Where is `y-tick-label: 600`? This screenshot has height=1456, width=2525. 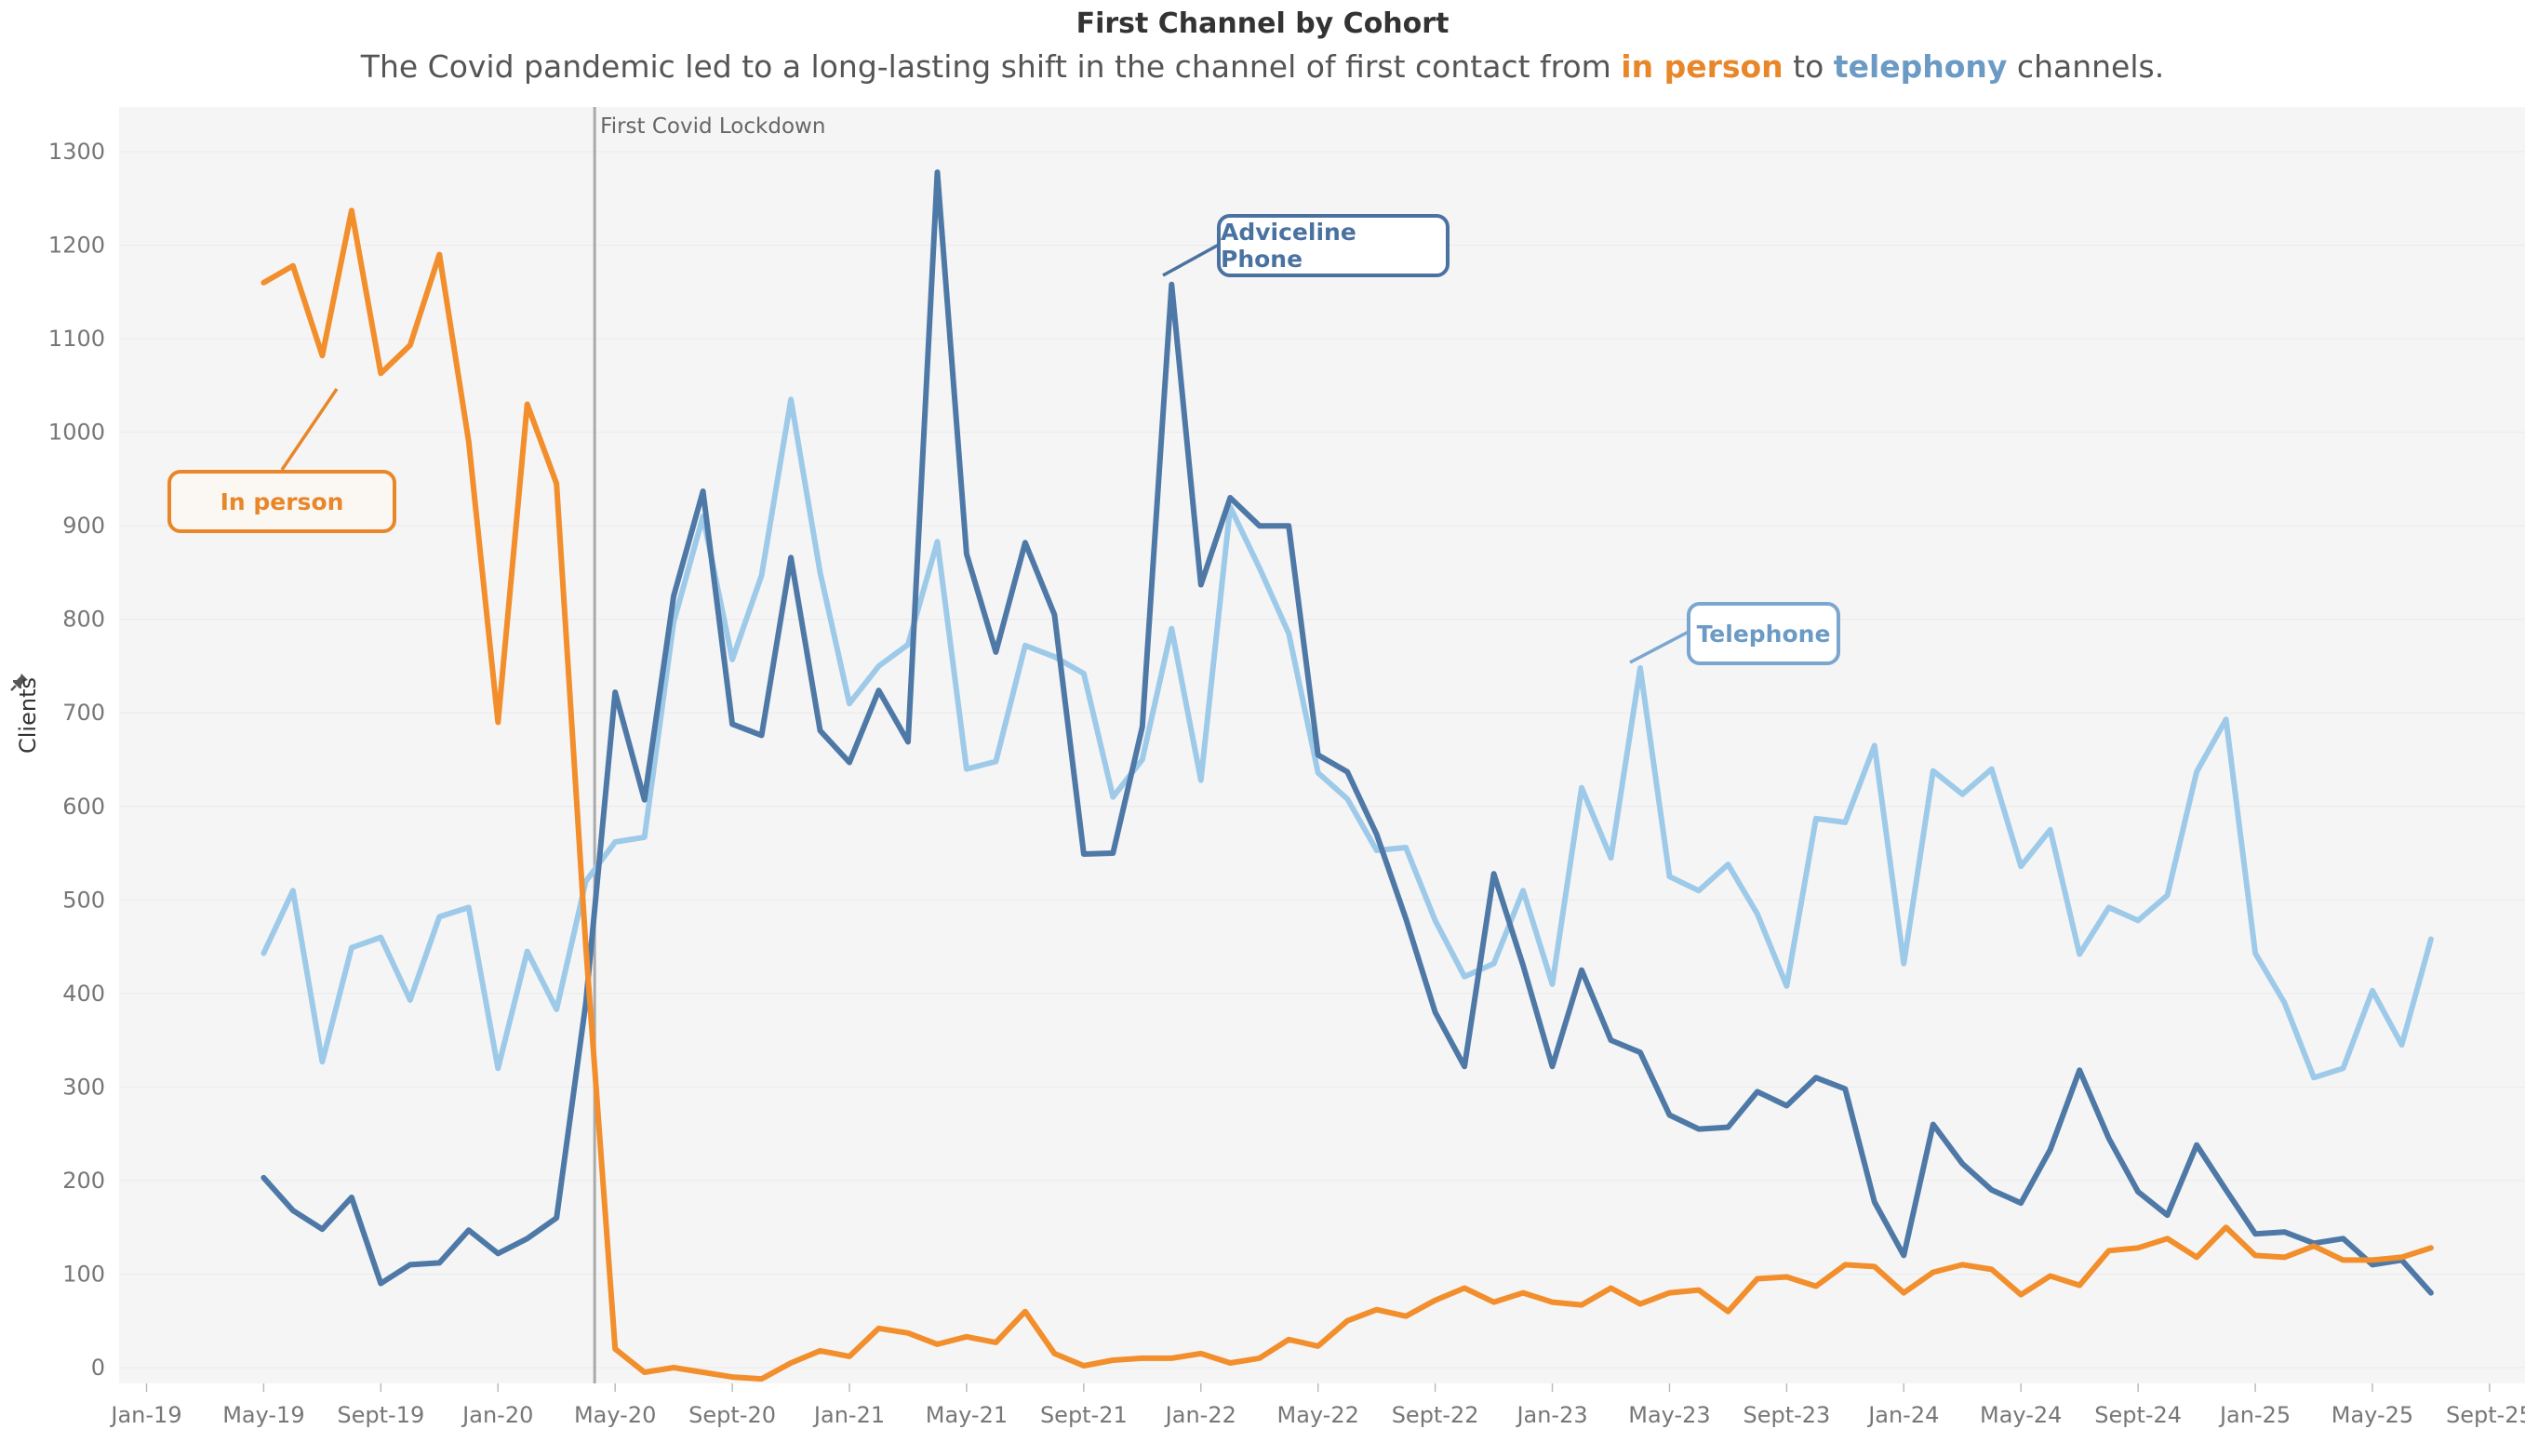
y-tick-label: 600 is located at coordinates (83, 807).